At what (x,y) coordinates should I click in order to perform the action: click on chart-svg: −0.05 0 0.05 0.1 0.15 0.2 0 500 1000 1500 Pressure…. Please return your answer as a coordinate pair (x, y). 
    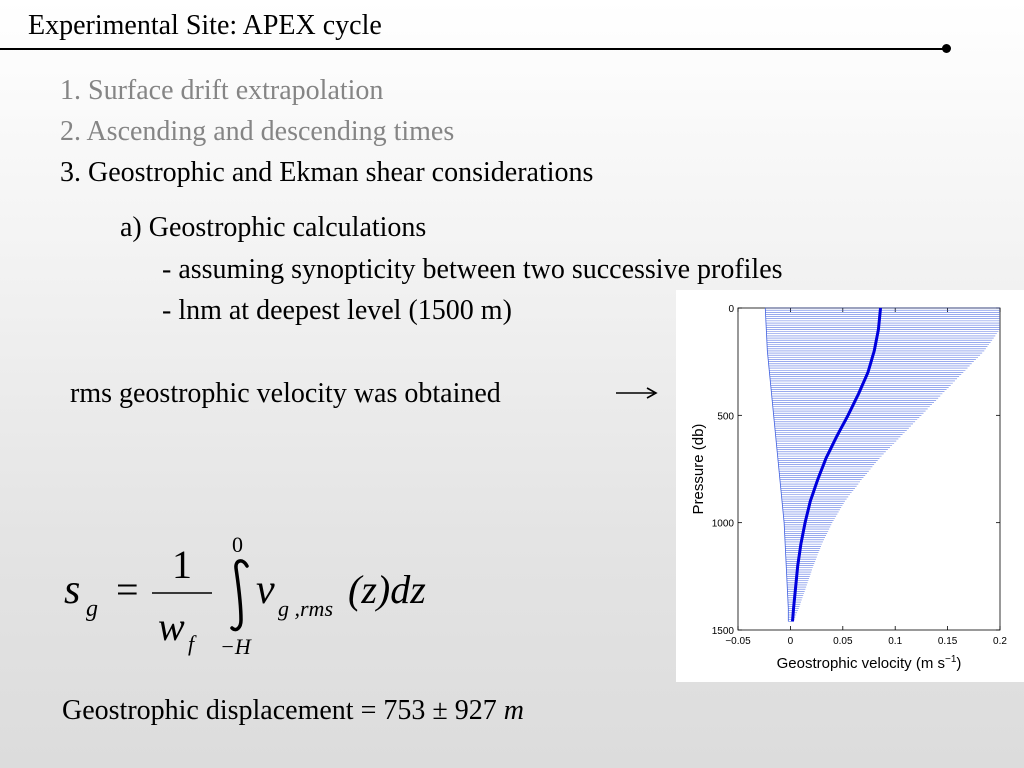
    Looking at the image, I should click on (848, 488).